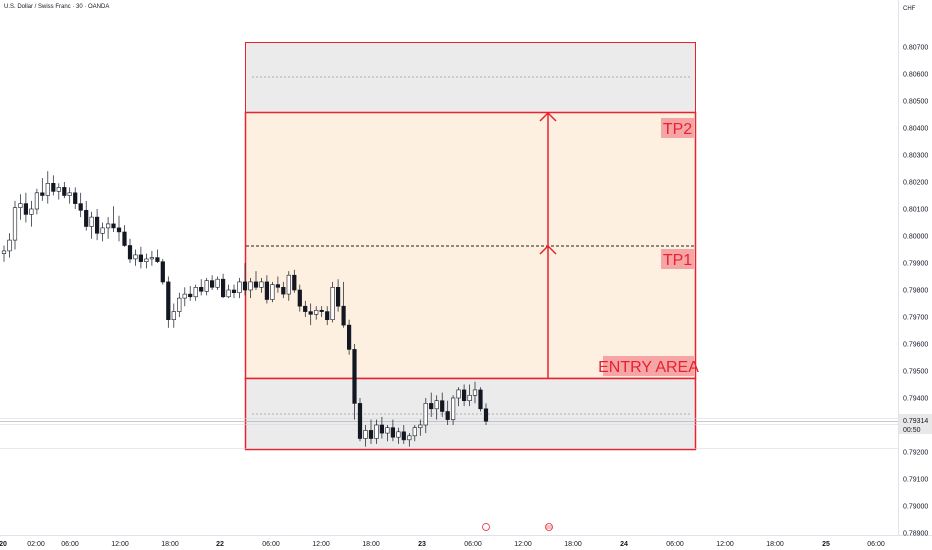  I want to click on us-flag-icon, so click(549, 527).